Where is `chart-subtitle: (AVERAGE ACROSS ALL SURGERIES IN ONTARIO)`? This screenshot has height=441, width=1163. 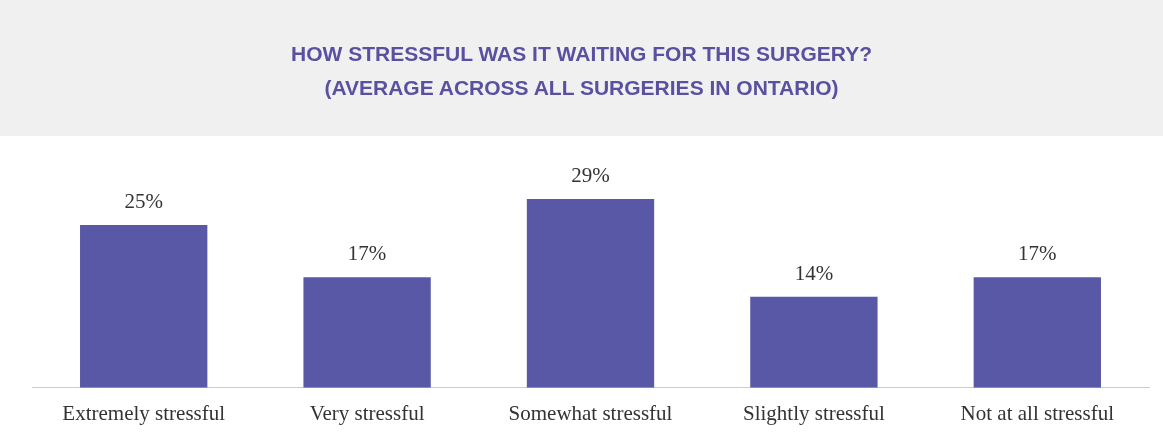
chart-subtitle: (AVERAGE ACROSS ALL SURGERIES IN ONTARIO) is located at coordinates (581, 88).